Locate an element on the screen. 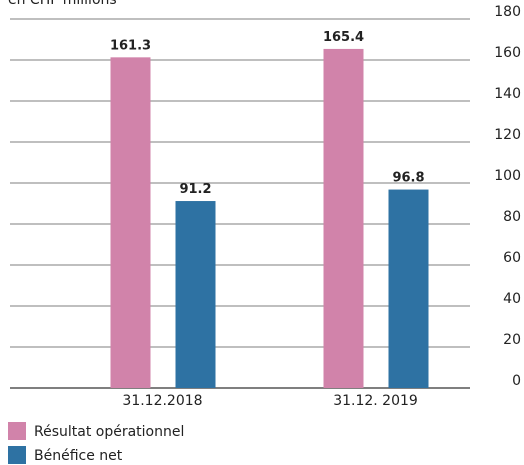  value-label: 91.2 is located at coordinates (195, 189).